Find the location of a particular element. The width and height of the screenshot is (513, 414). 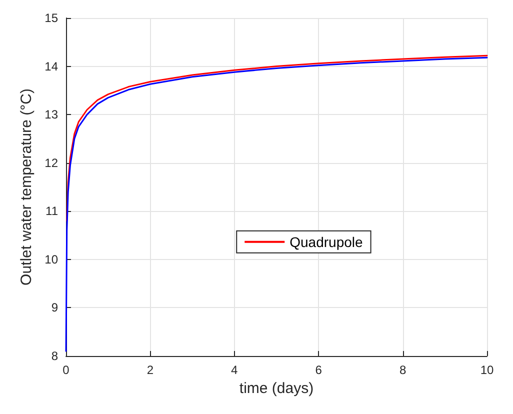

x-tick-label: 8 is located at coordinates (402, 370).